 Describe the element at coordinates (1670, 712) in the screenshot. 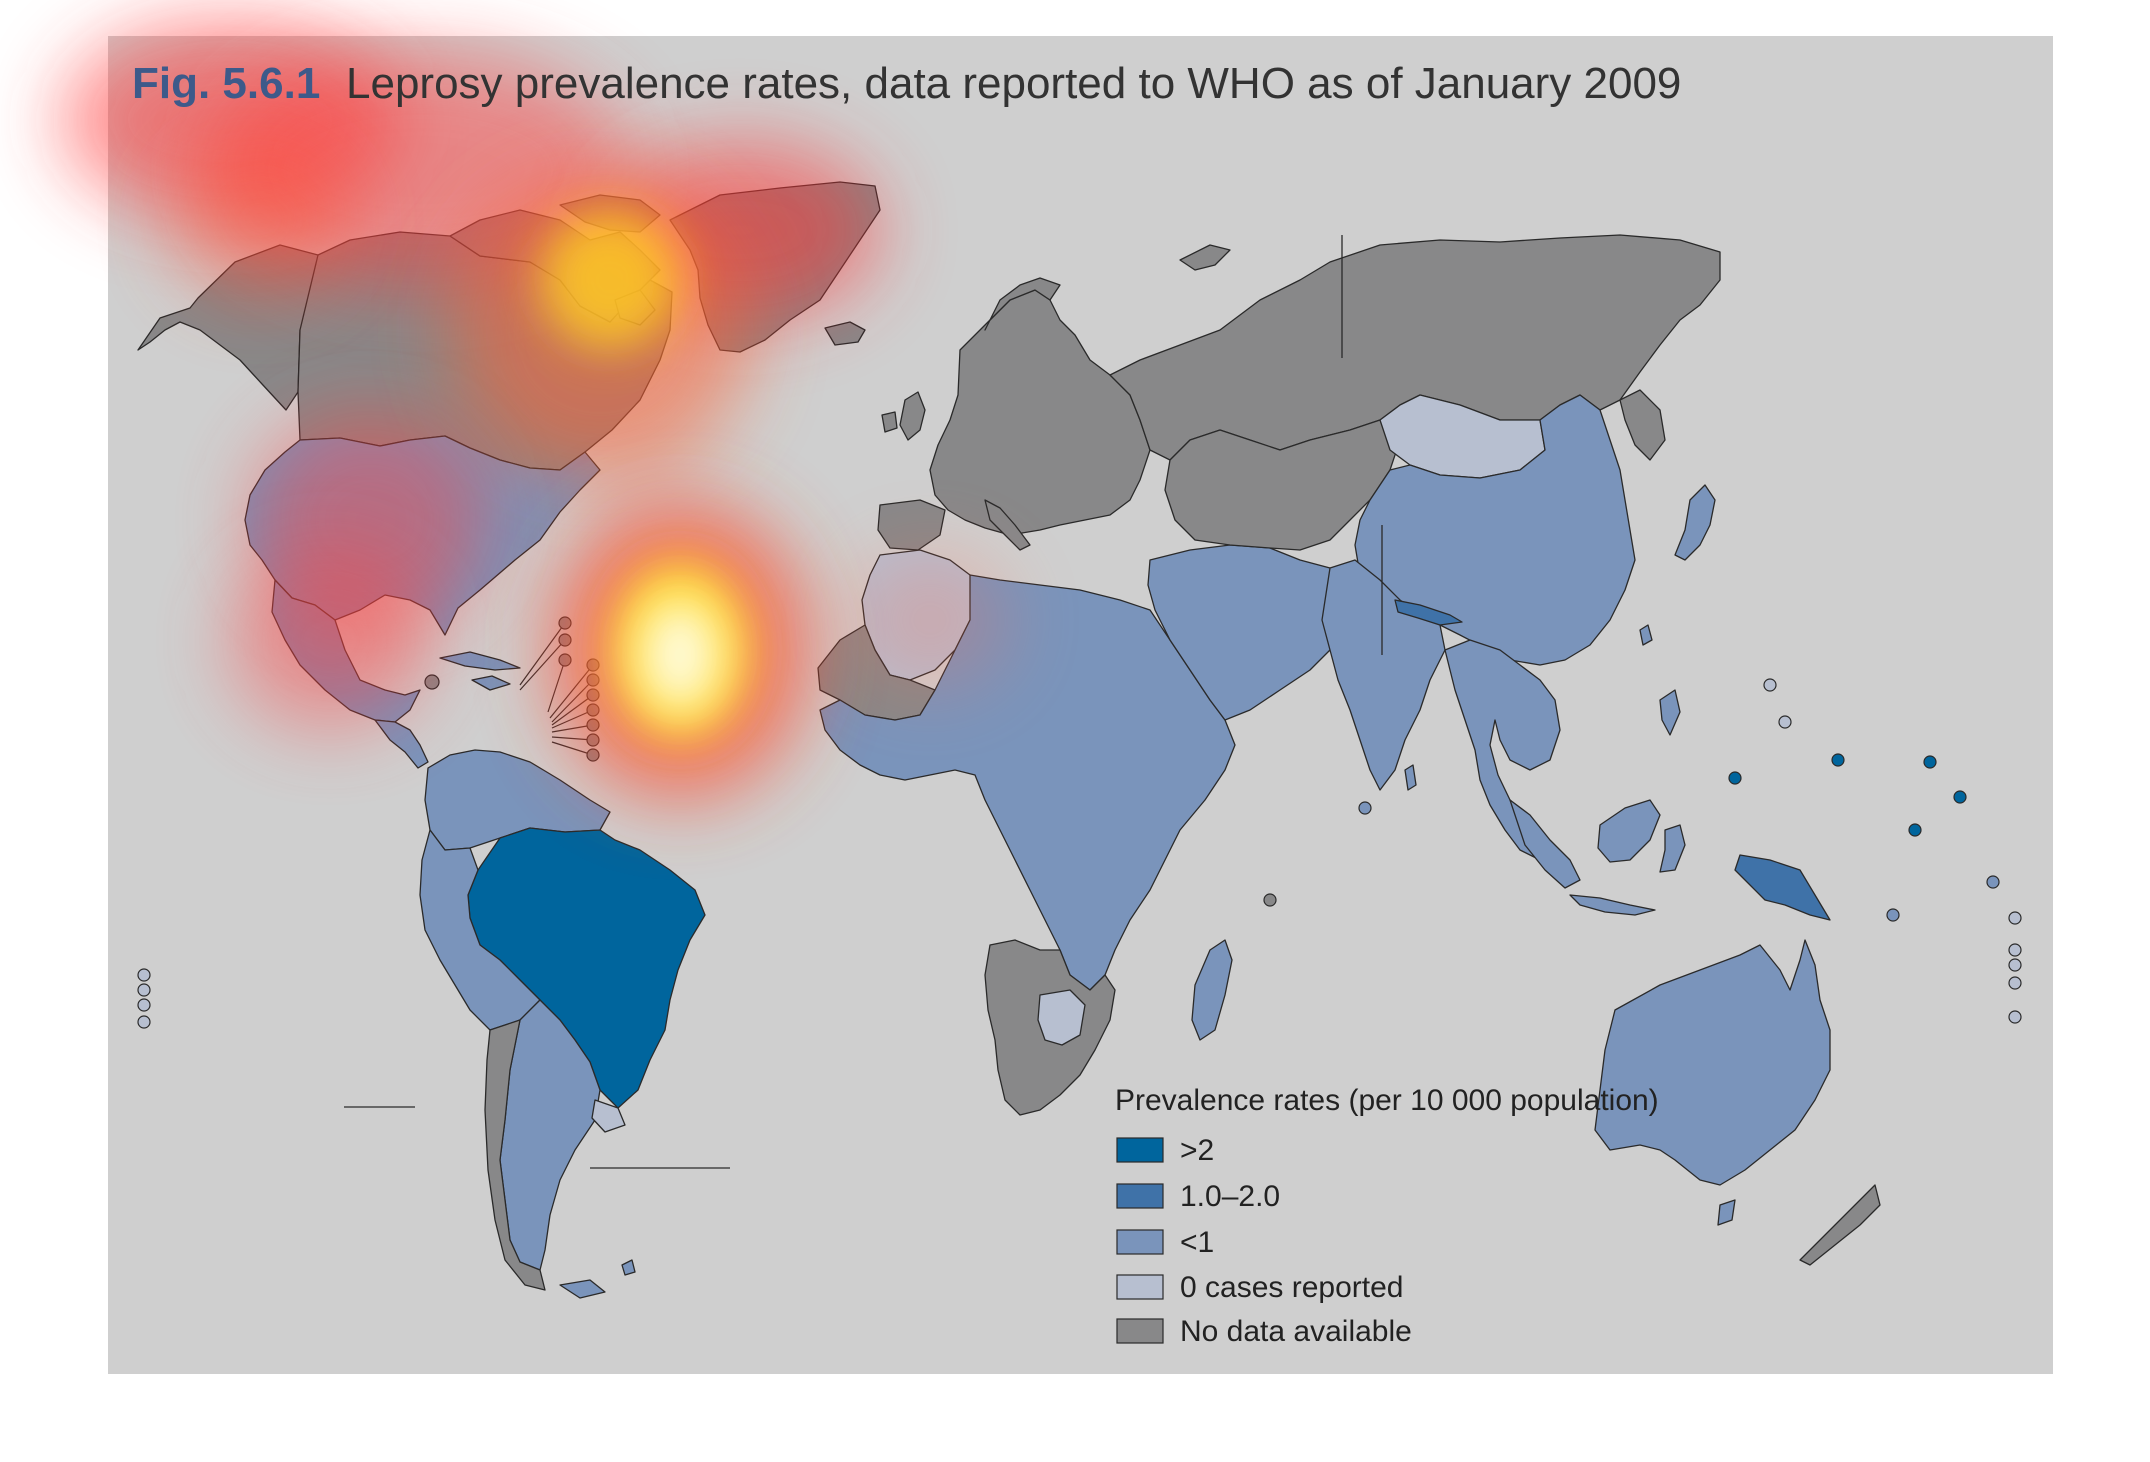

I see `region-philippines` at that location.